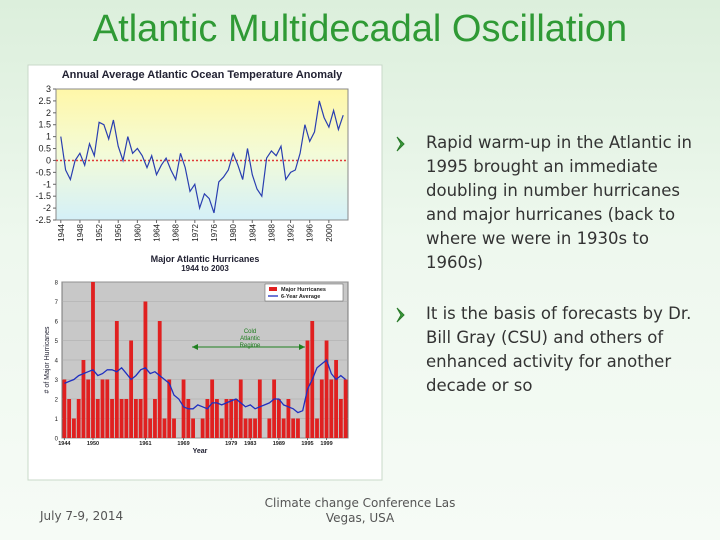  I want to click on chart-subtitle: 1944 to 2003, so click(205, 268).